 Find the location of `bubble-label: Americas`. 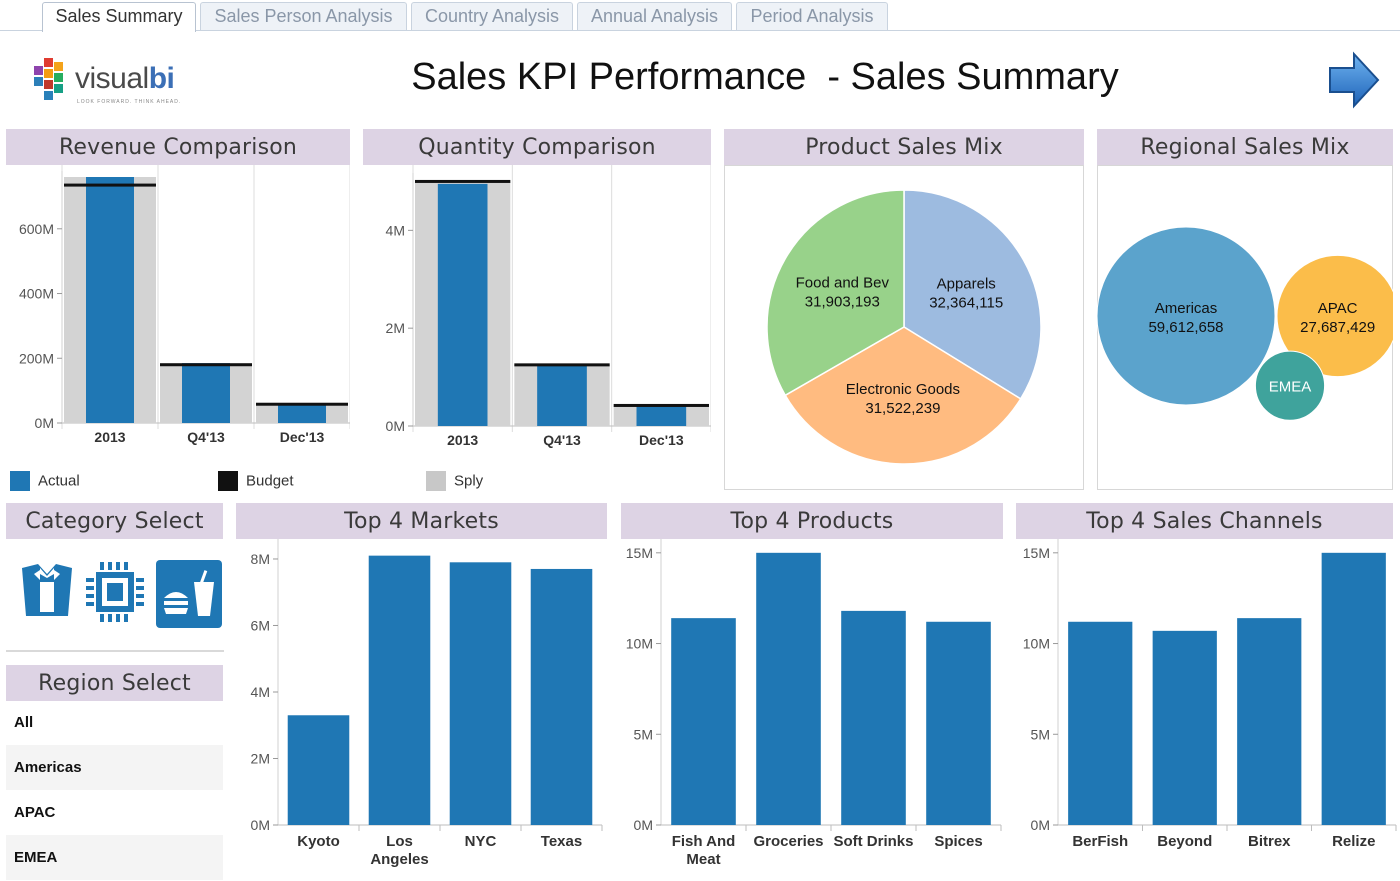

bubble-label: Americas is located at coordinates (1186, 308).